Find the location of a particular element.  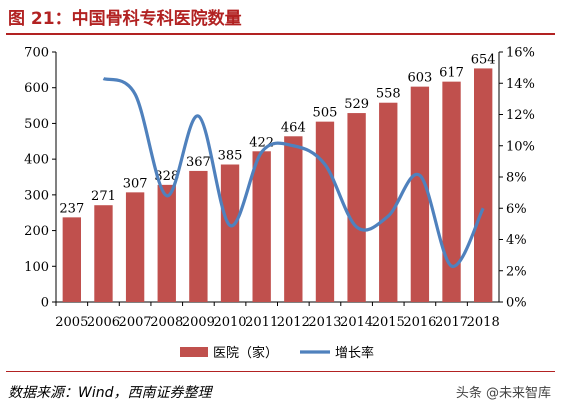

bar-data-label: 654 is located at coordinates (483, 59).